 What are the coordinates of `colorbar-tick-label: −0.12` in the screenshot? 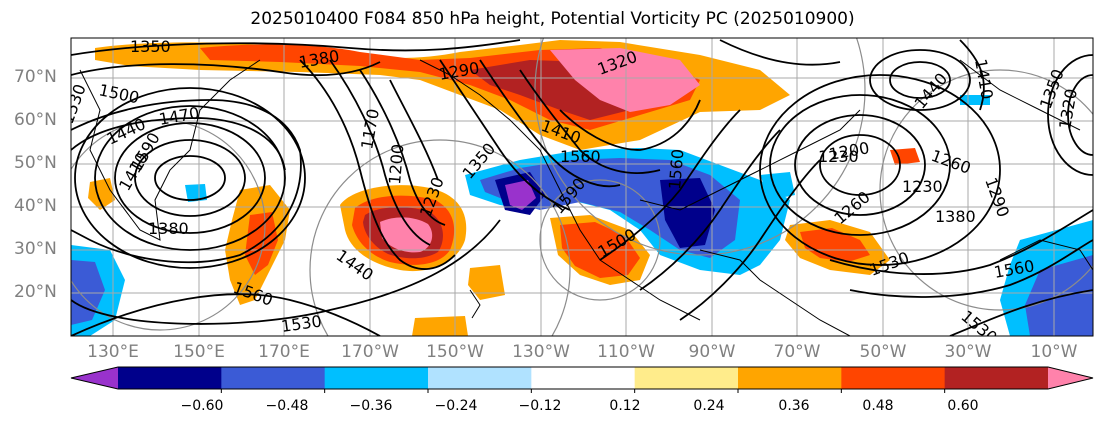 It's located at (540, 406).